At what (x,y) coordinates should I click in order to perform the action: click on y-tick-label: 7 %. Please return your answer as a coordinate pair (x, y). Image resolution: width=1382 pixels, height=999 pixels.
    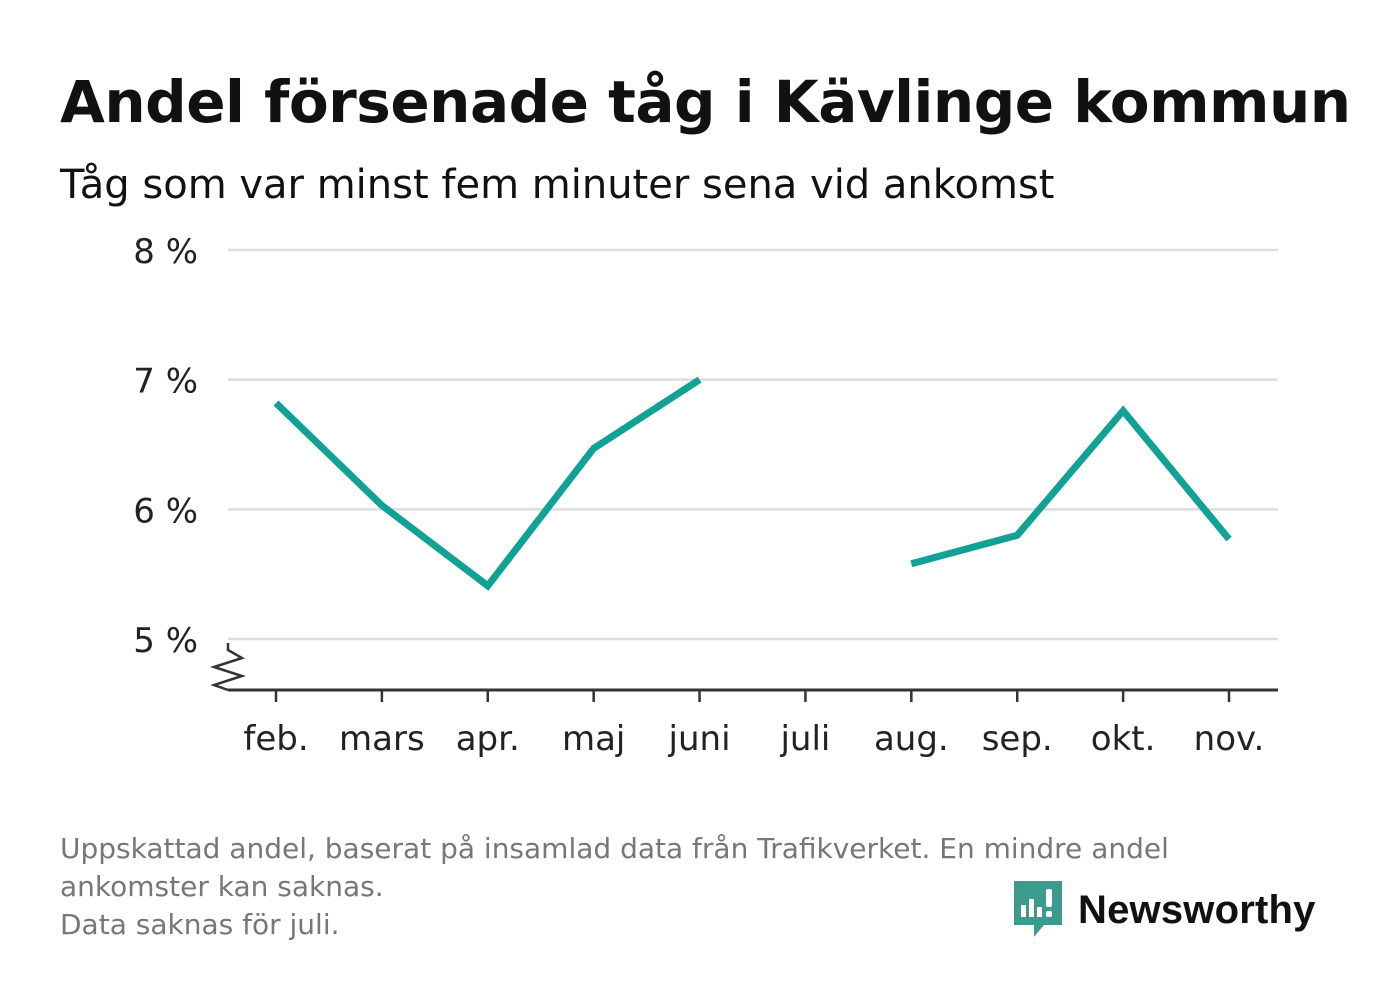
    Looking at the image, I should click on (165, 382).